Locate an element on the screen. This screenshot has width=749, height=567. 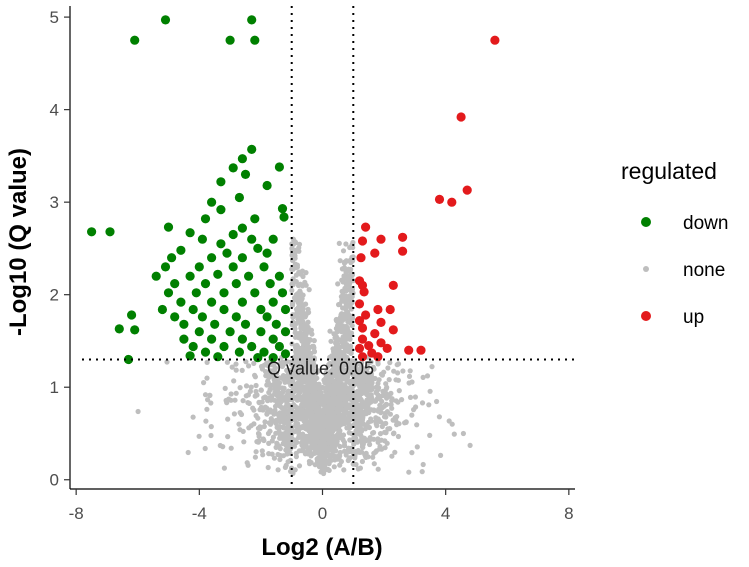
y-tick-label: 2 is located at coordinates (54, 295).